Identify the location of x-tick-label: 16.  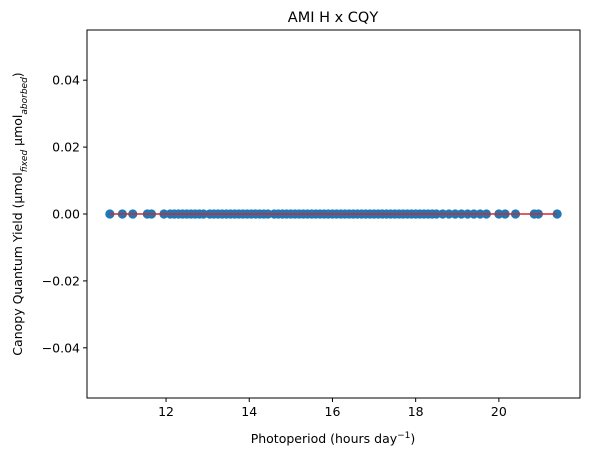
(333, 411).